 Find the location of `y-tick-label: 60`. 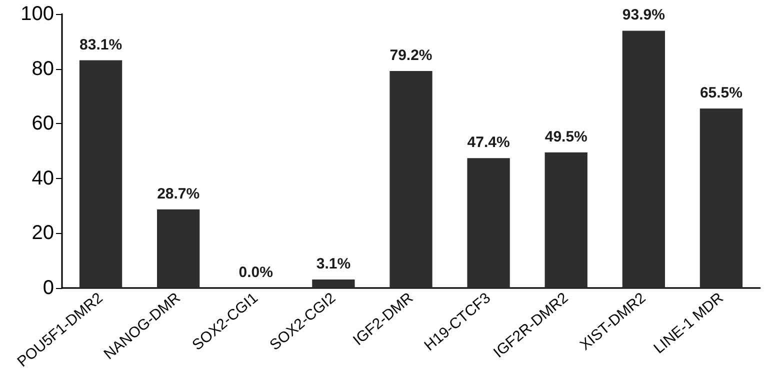

y-tick-label: 60 is located at coordinates (43, 123).